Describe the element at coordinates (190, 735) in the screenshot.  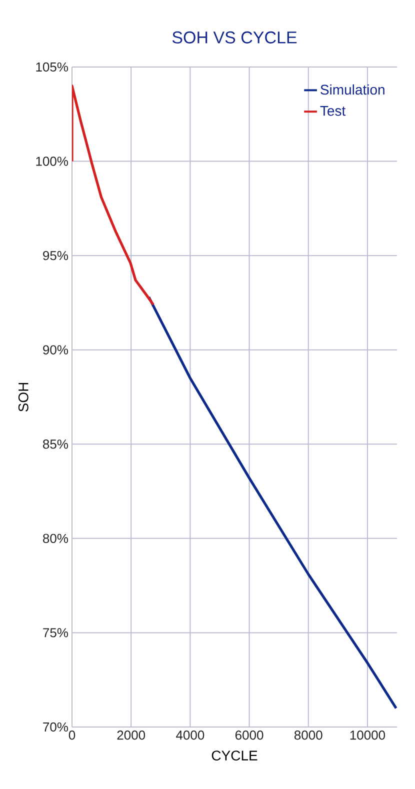
I see `x-tick-label: 4000` at that location.